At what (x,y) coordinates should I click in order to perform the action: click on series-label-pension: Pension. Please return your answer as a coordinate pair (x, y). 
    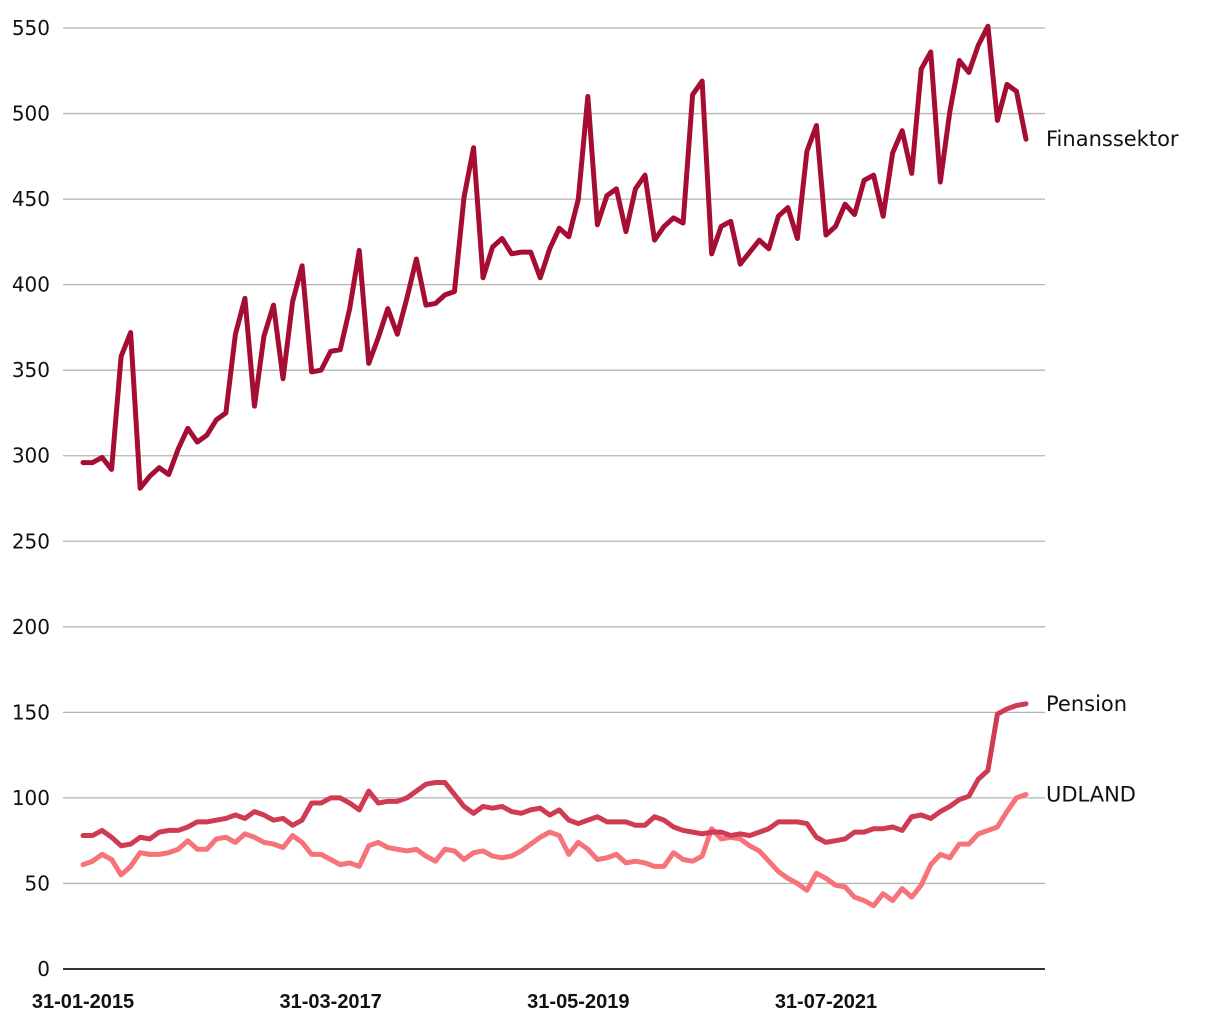
    Looking at the image, I should click on (1086, 704).